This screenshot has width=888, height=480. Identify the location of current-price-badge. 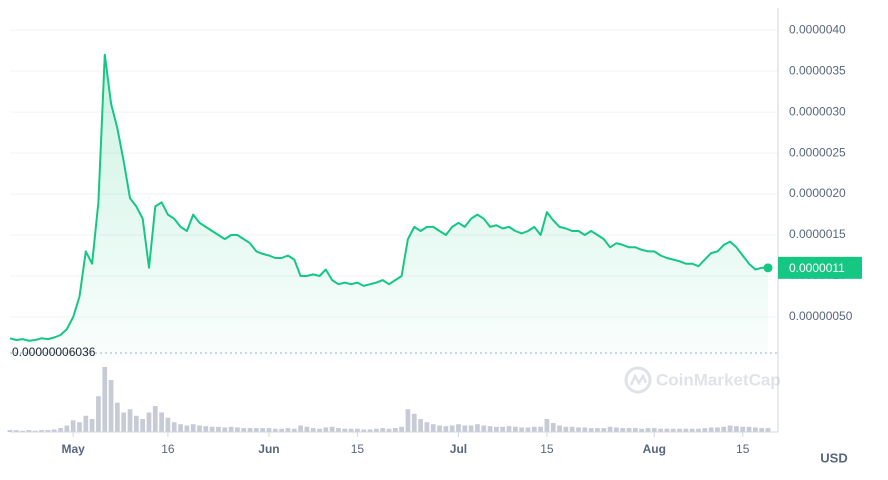
(820, 267).